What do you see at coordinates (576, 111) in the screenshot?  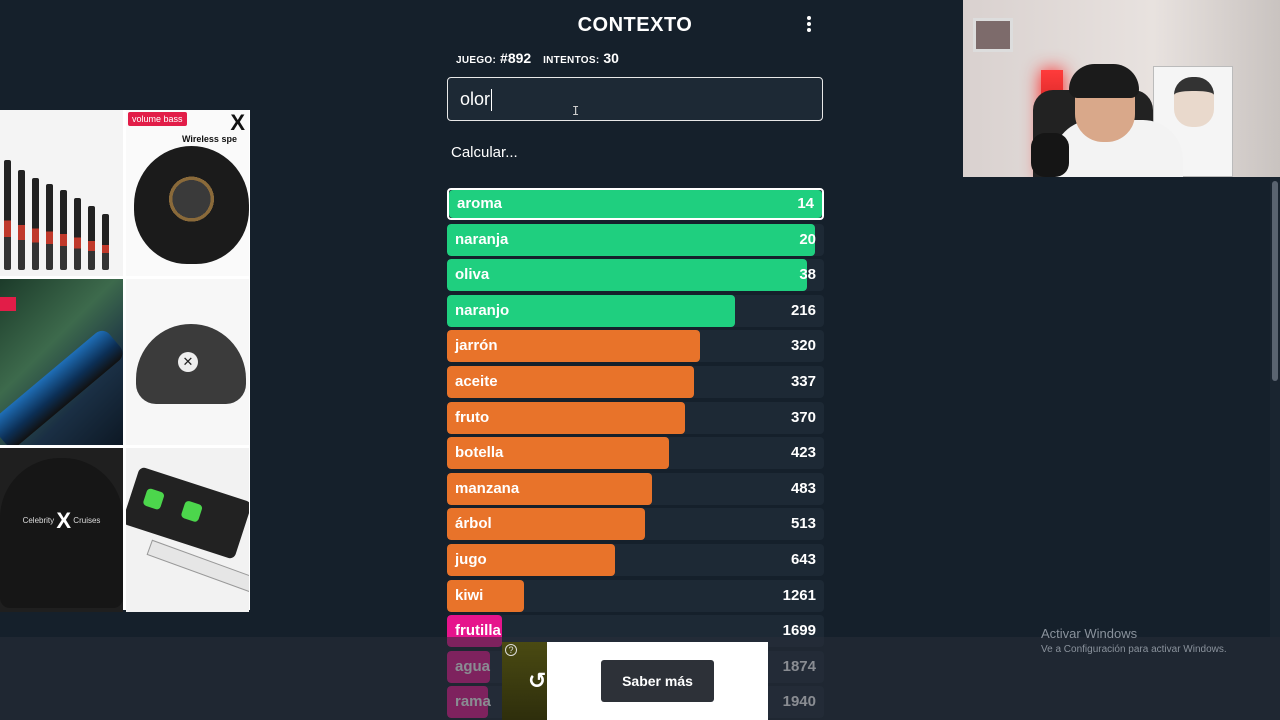 I see `text-cursor-icon: I` at bounding box center [576, 111].